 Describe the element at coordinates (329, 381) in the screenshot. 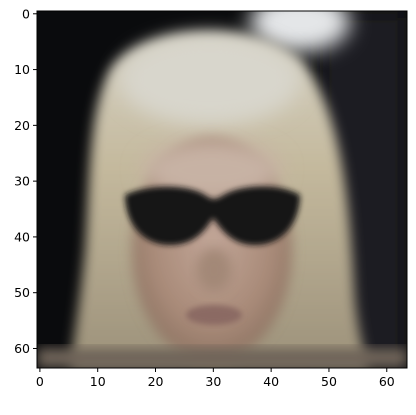

I see `x-tick-label: 50` at that location.